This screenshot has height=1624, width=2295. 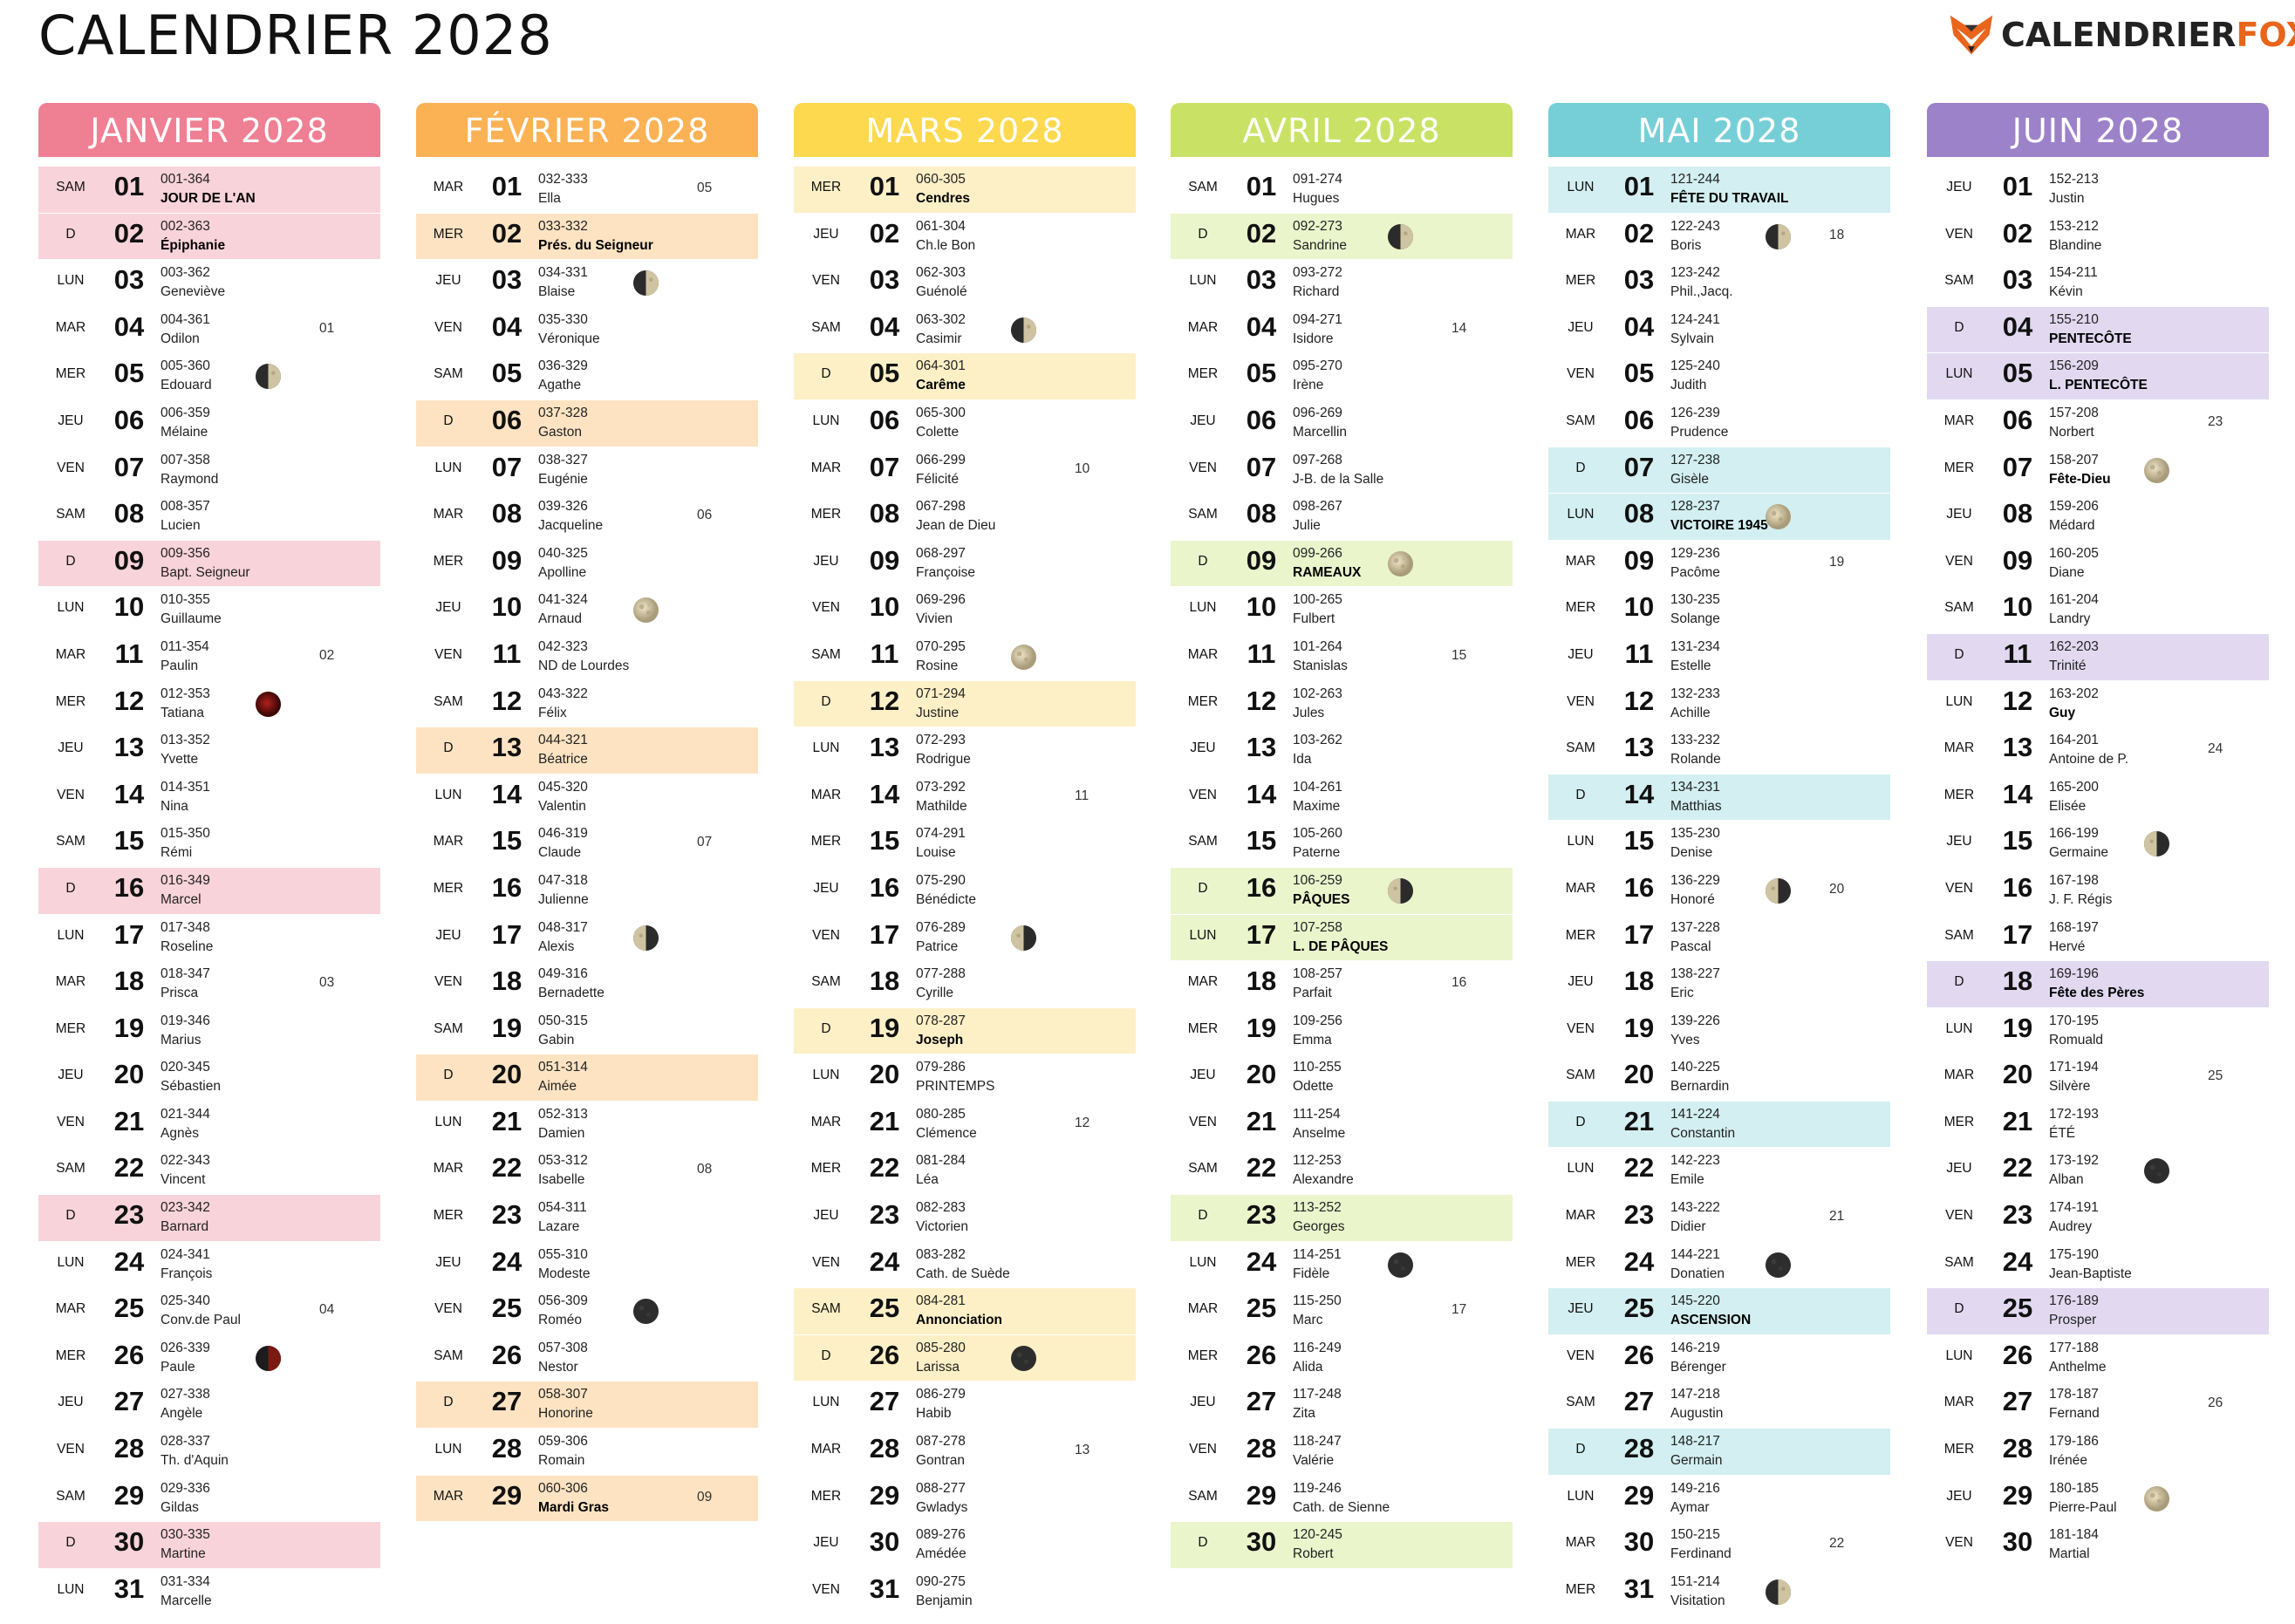 What do you see at coordinates (587, 1311) in the screenshot?
I see `day-row: VEN 25 056-309 Roméo` at bounding box center [587, 1311].